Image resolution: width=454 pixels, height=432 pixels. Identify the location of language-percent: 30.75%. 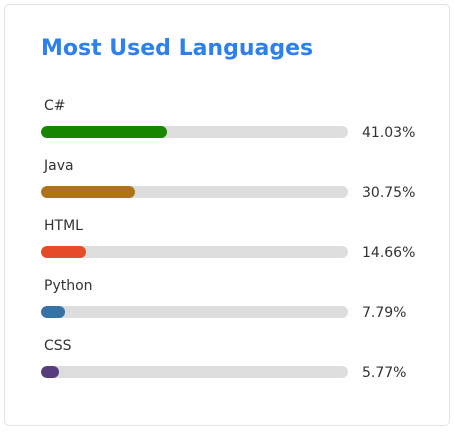
(389, 193).